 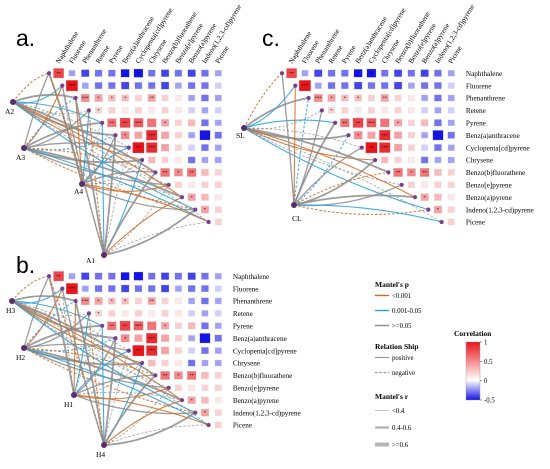 What do you see at coordinates (401, 296) in the screenshot?
I see `legend-text: <0.001` at bounding box center [401, 296].